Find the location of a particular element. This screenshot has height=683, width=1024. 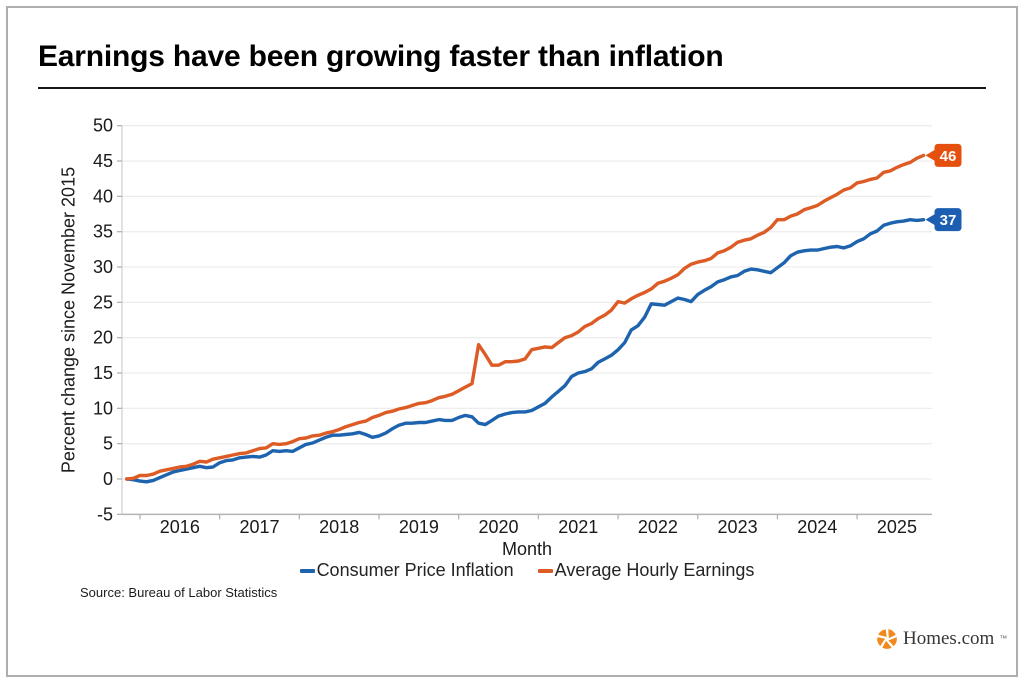

x-tick-label: 2021 is located at coordinates (578, 527).